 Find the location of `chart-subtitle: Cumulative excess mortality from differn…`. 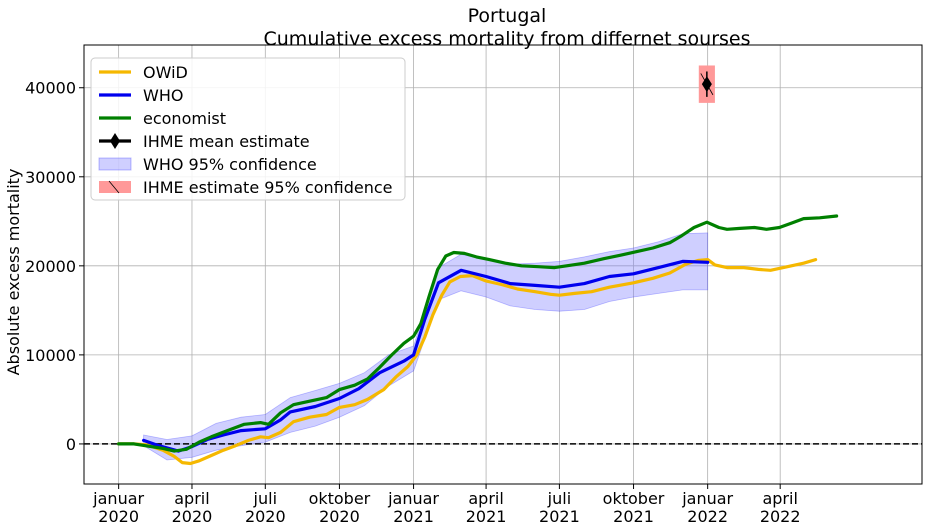

chart-subtitle: Cumulative excess mortality from differn… is located at coordinates (507, 39).